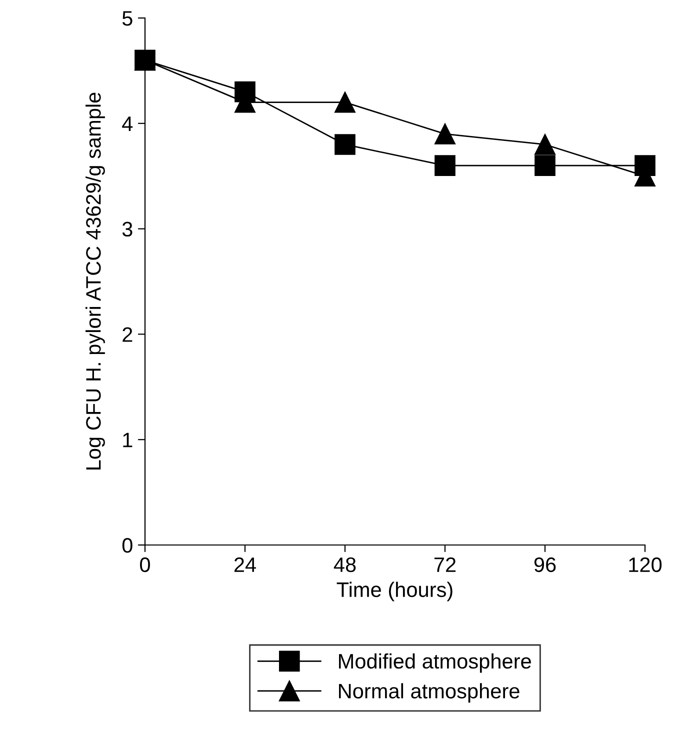 The image size is (682, 739). I want to click on legend-label: Normal atmosphere, so click(429, 693).